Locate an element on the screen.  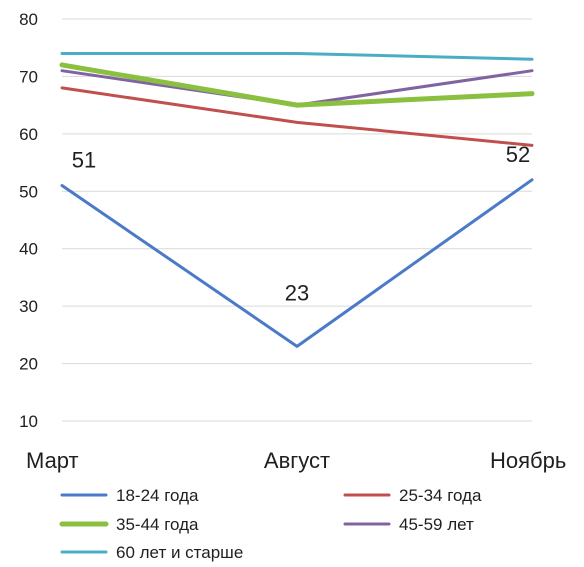
y-tick-label: 70 is located at coordinates (28, 76).